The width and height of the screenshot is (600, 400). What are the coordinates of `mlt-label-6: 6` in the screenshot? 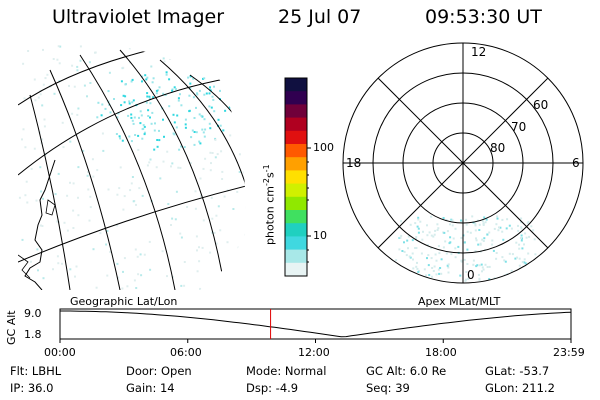 It's located at (576, 163).